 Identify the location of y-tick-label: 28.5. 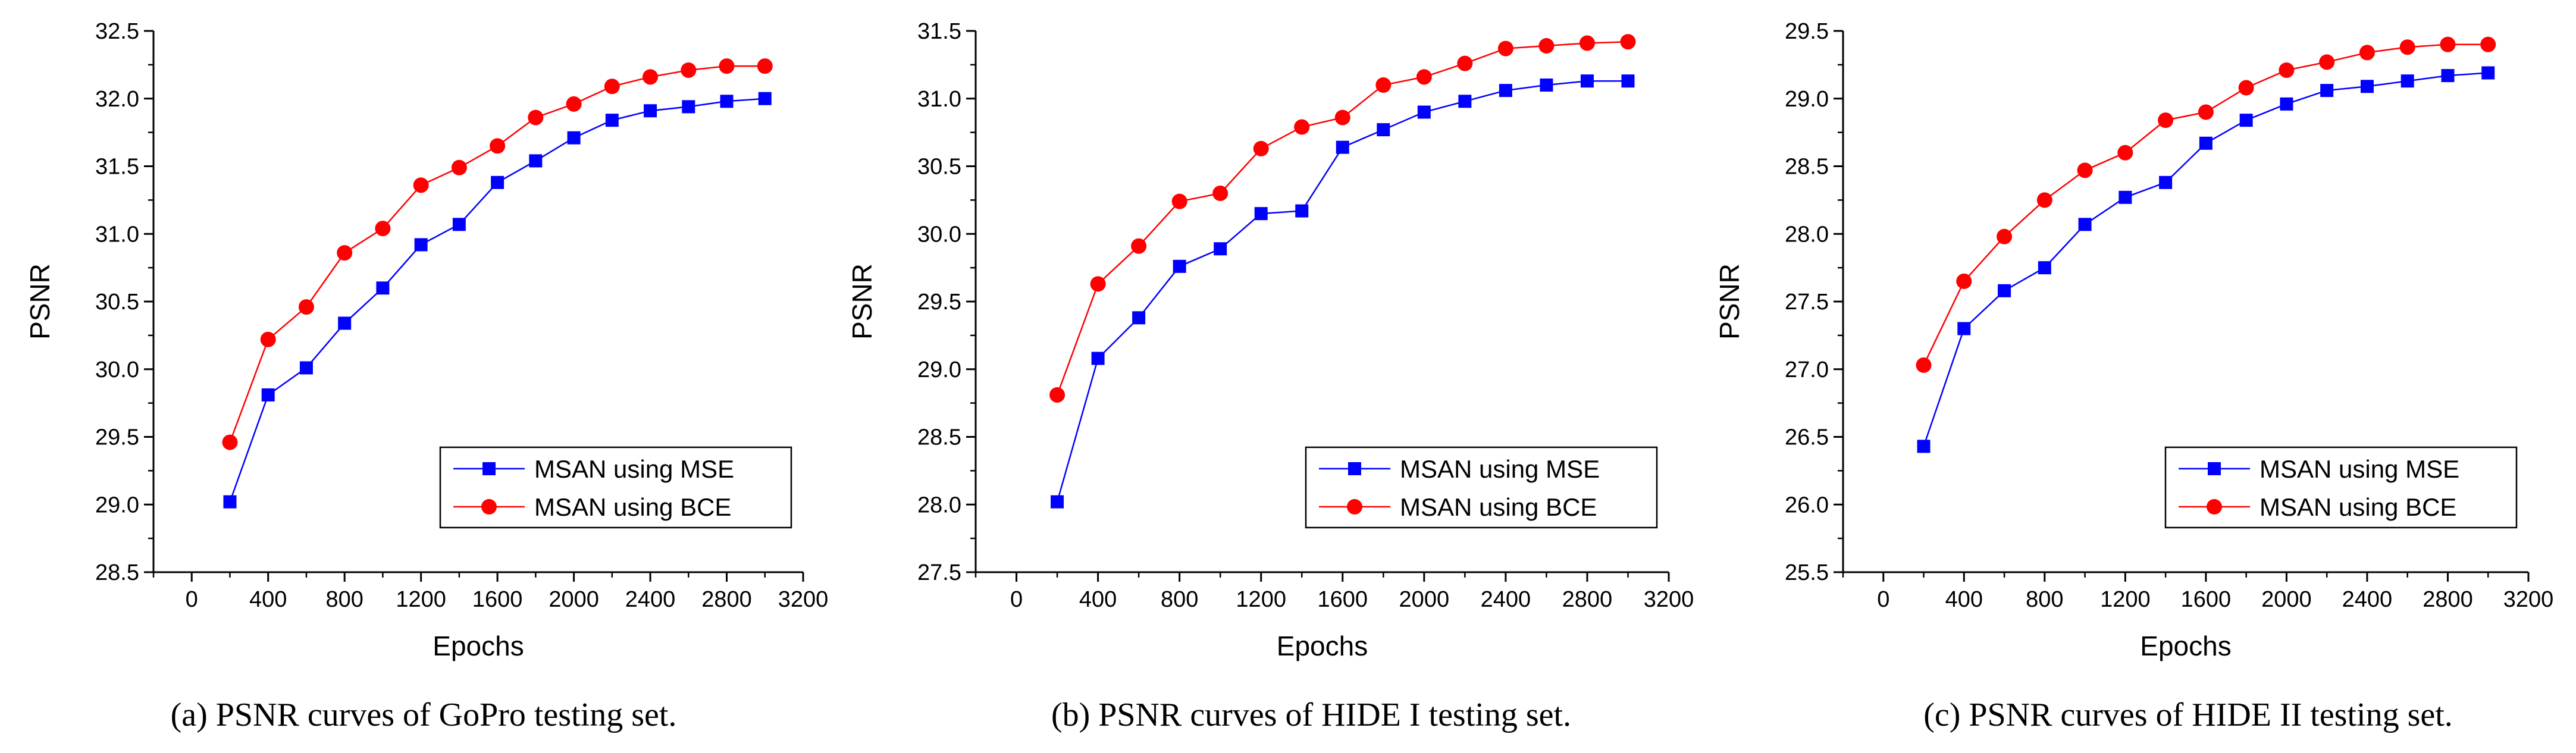
(117, 572).